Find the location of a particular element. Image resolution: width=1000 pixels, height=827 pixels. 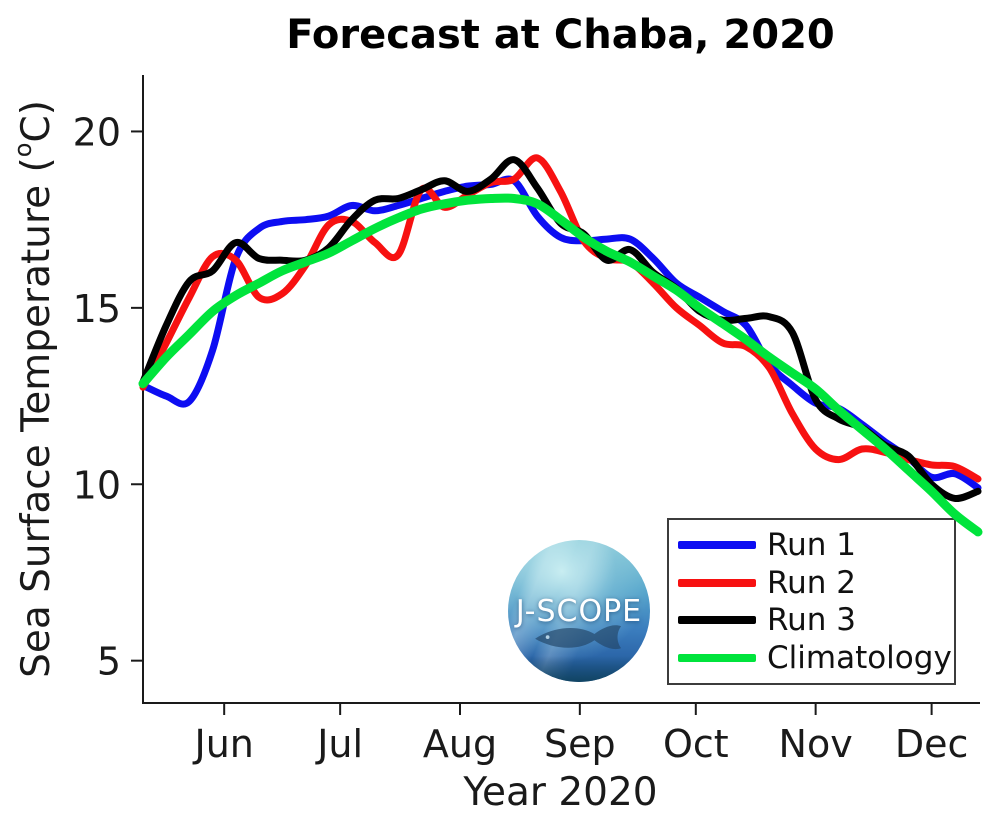

y-tick-label: 10 is located at coordinates (97, 485).